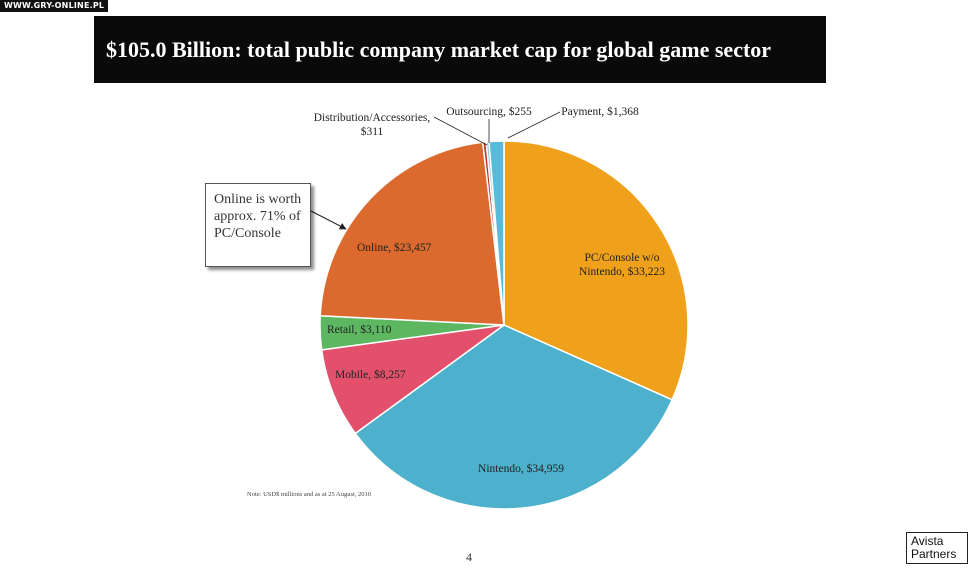 This screenshot has width=973, height=568. I want to click on slice-label-mobile: Mobile, $8,257, so click(370, 374).